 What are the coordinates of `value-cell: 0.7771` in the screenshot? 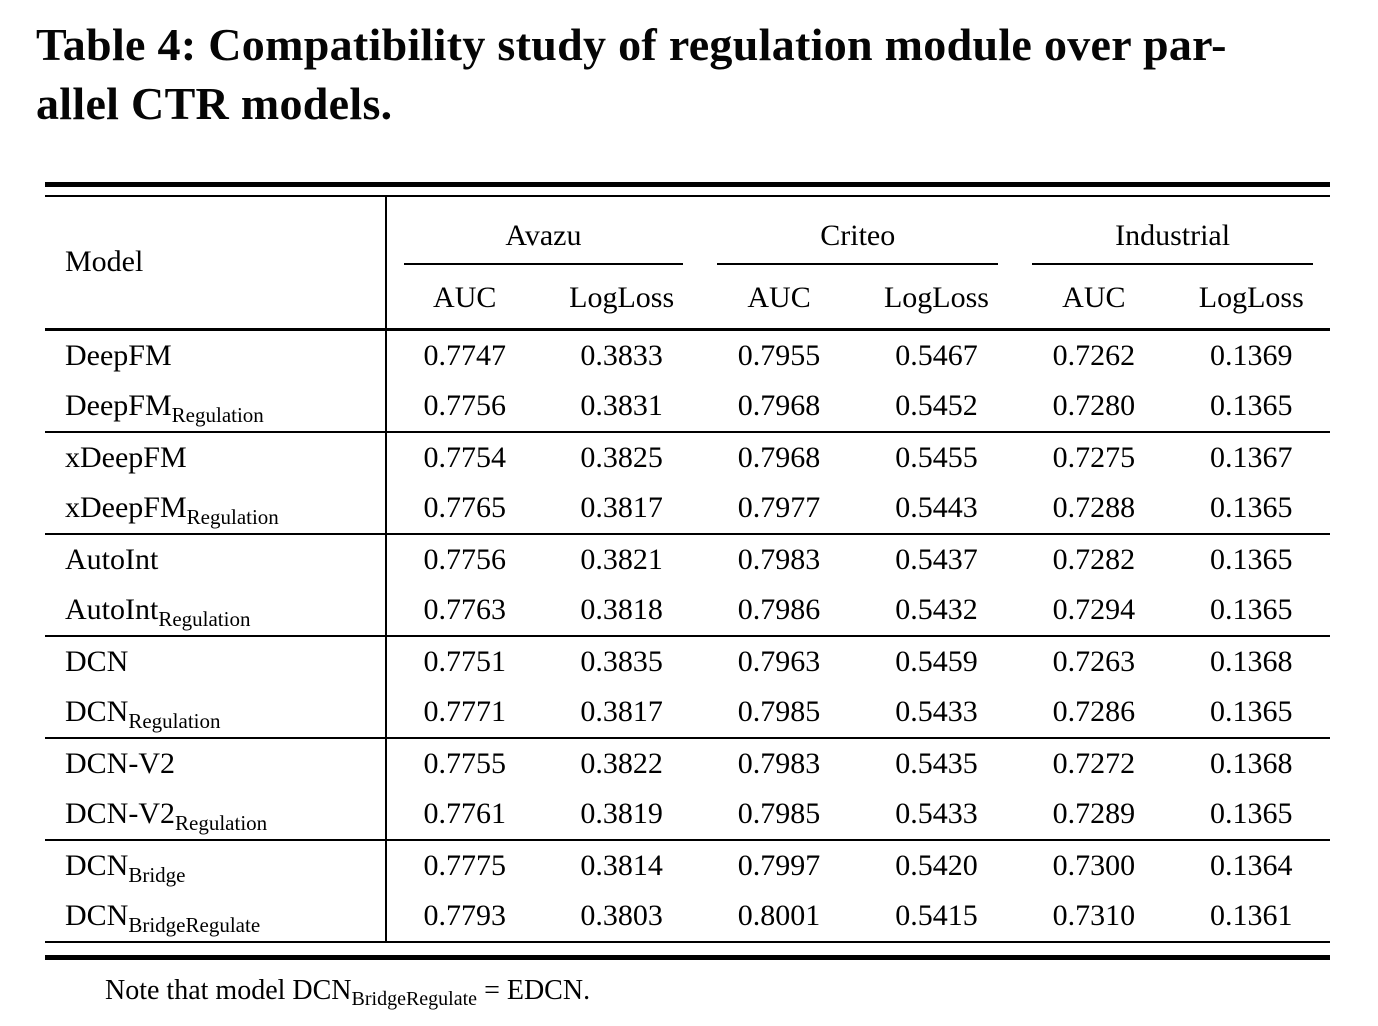 It's located at (464, 711).